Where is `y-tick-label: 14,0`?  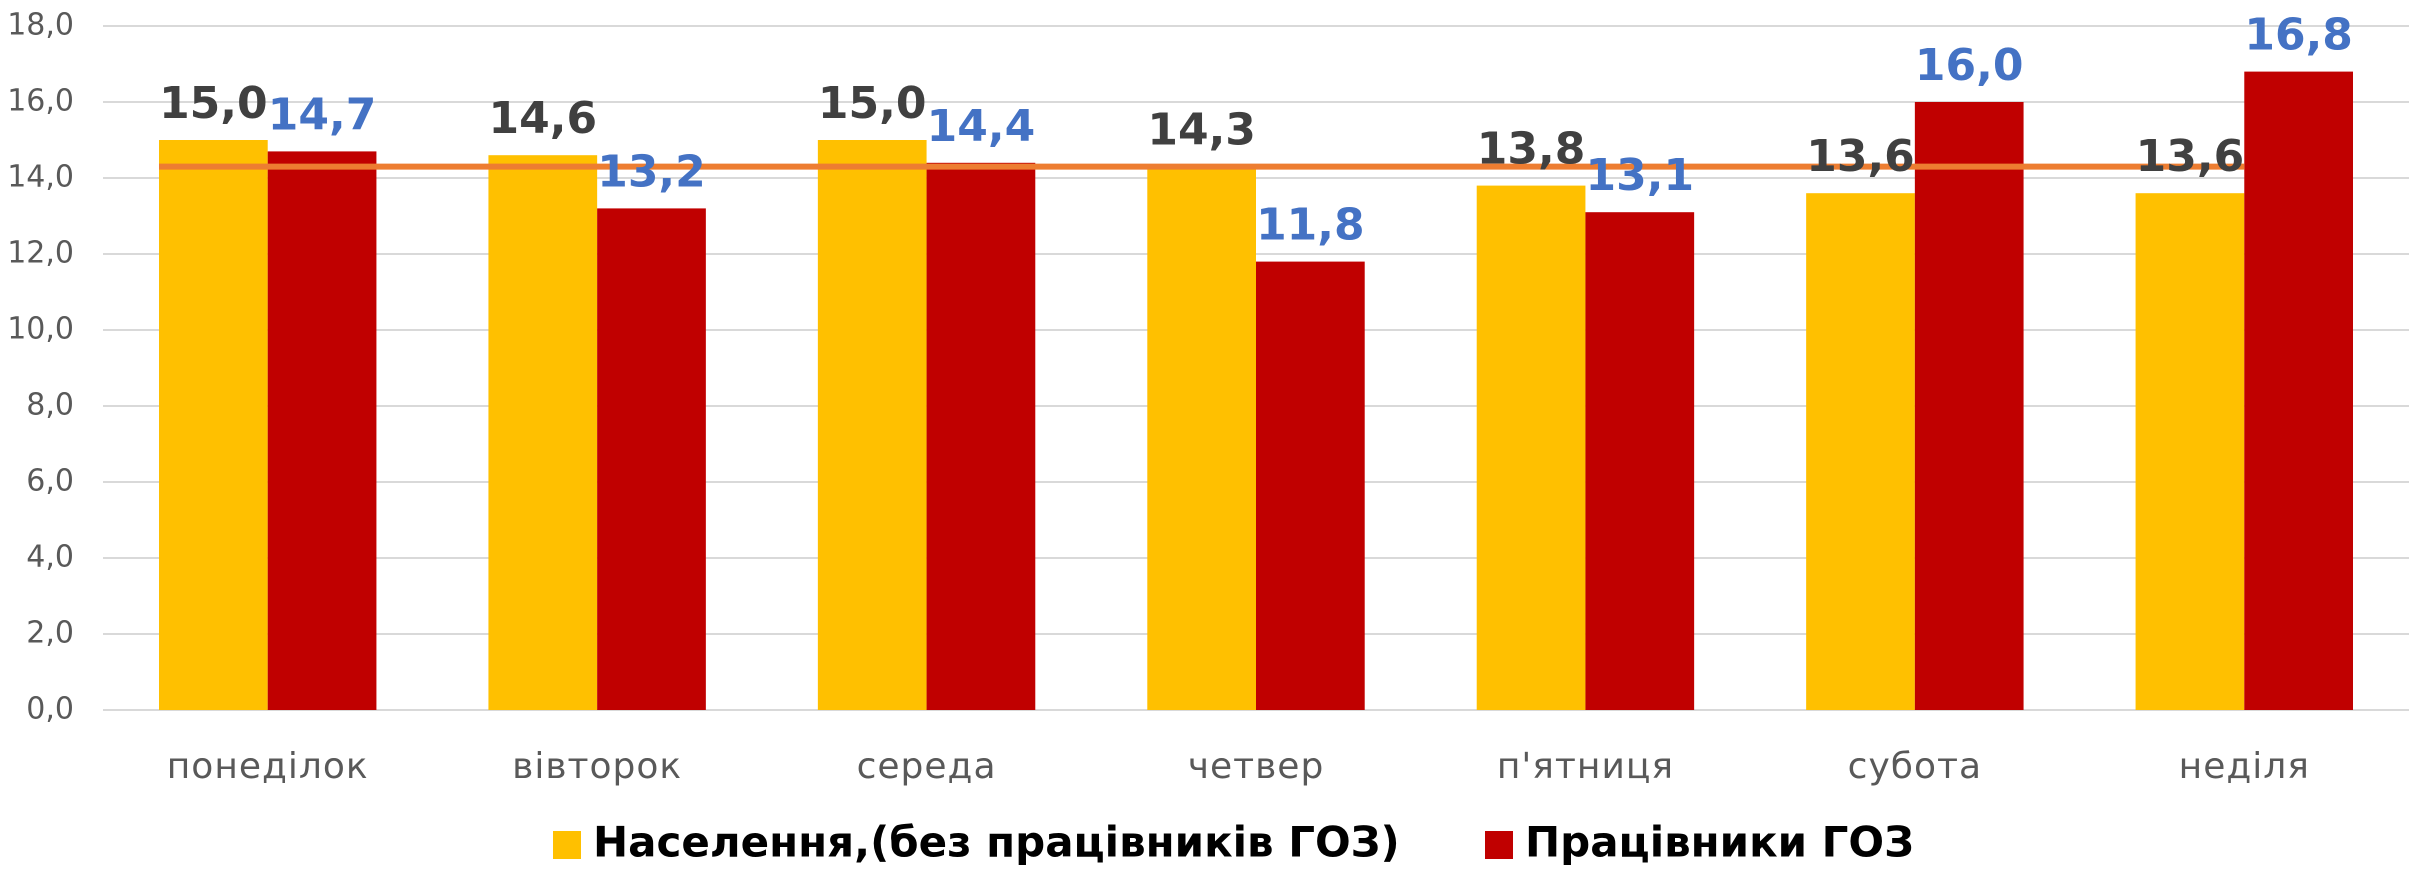
y-tick-label: 14,0 is located at coordinates (40, 177).